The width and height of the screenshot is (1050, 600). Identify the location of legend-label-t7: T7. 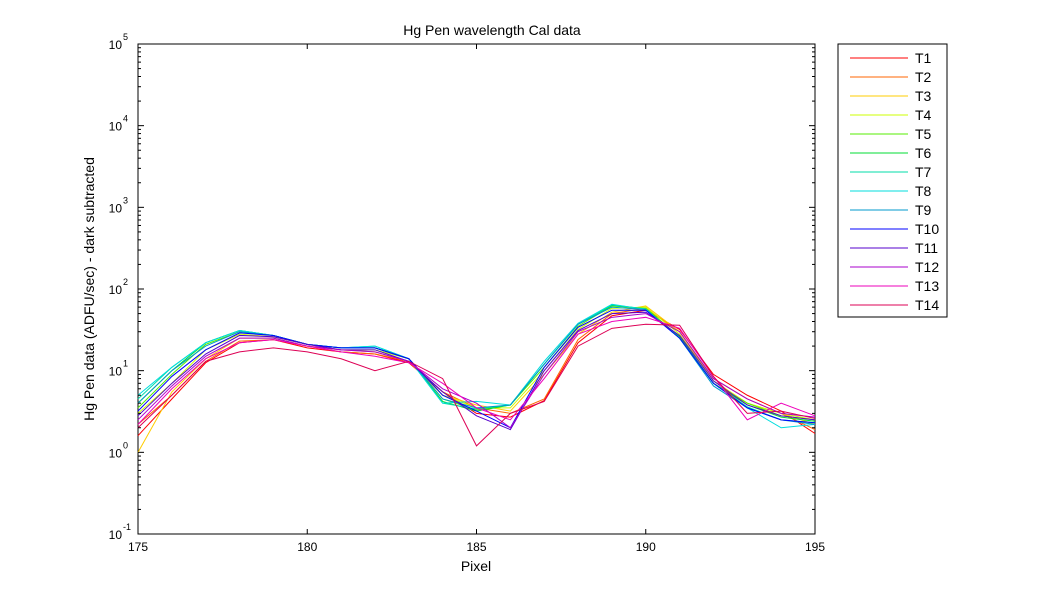
(923, 172).